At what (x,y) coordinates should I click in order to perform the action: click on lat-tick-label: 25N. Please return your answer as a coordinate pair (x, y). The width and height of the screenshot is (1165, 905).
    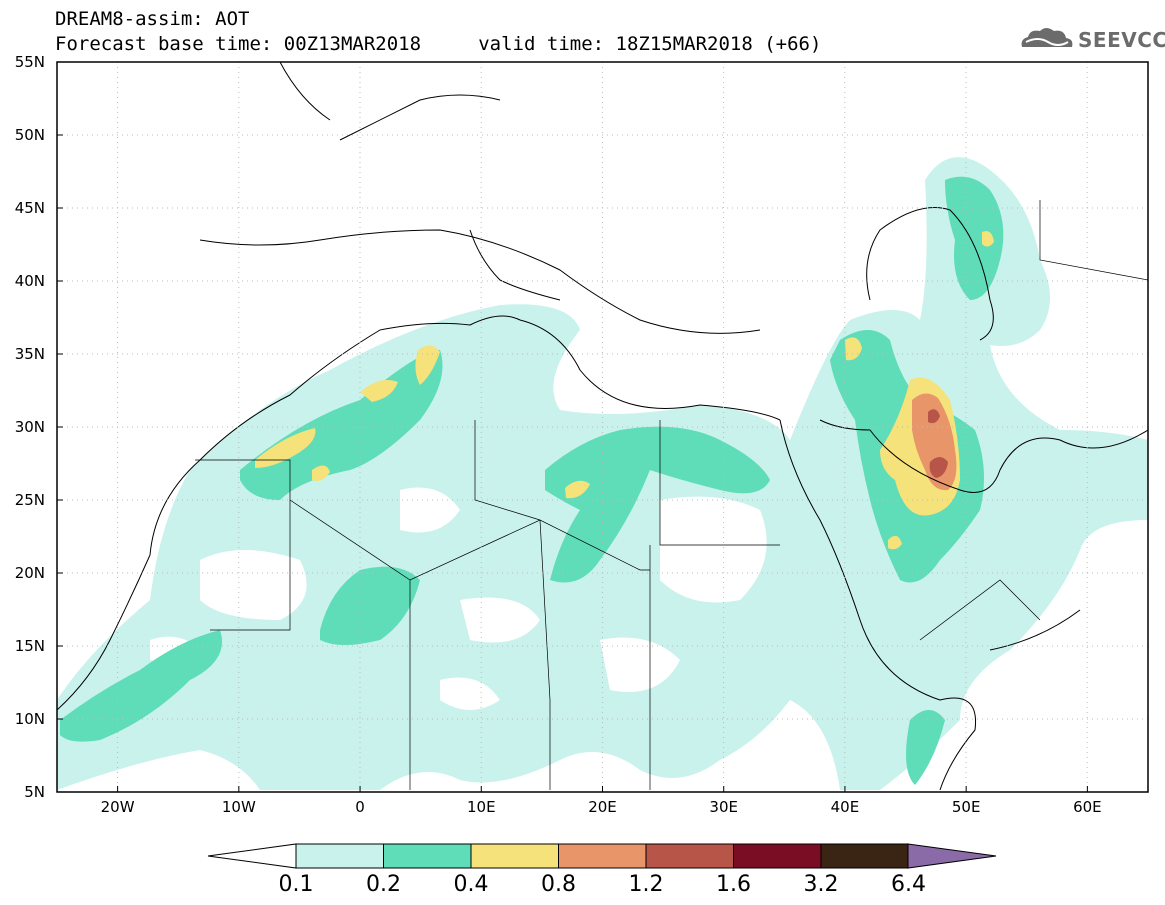
    Looking at the image, I should click on (30, 500).